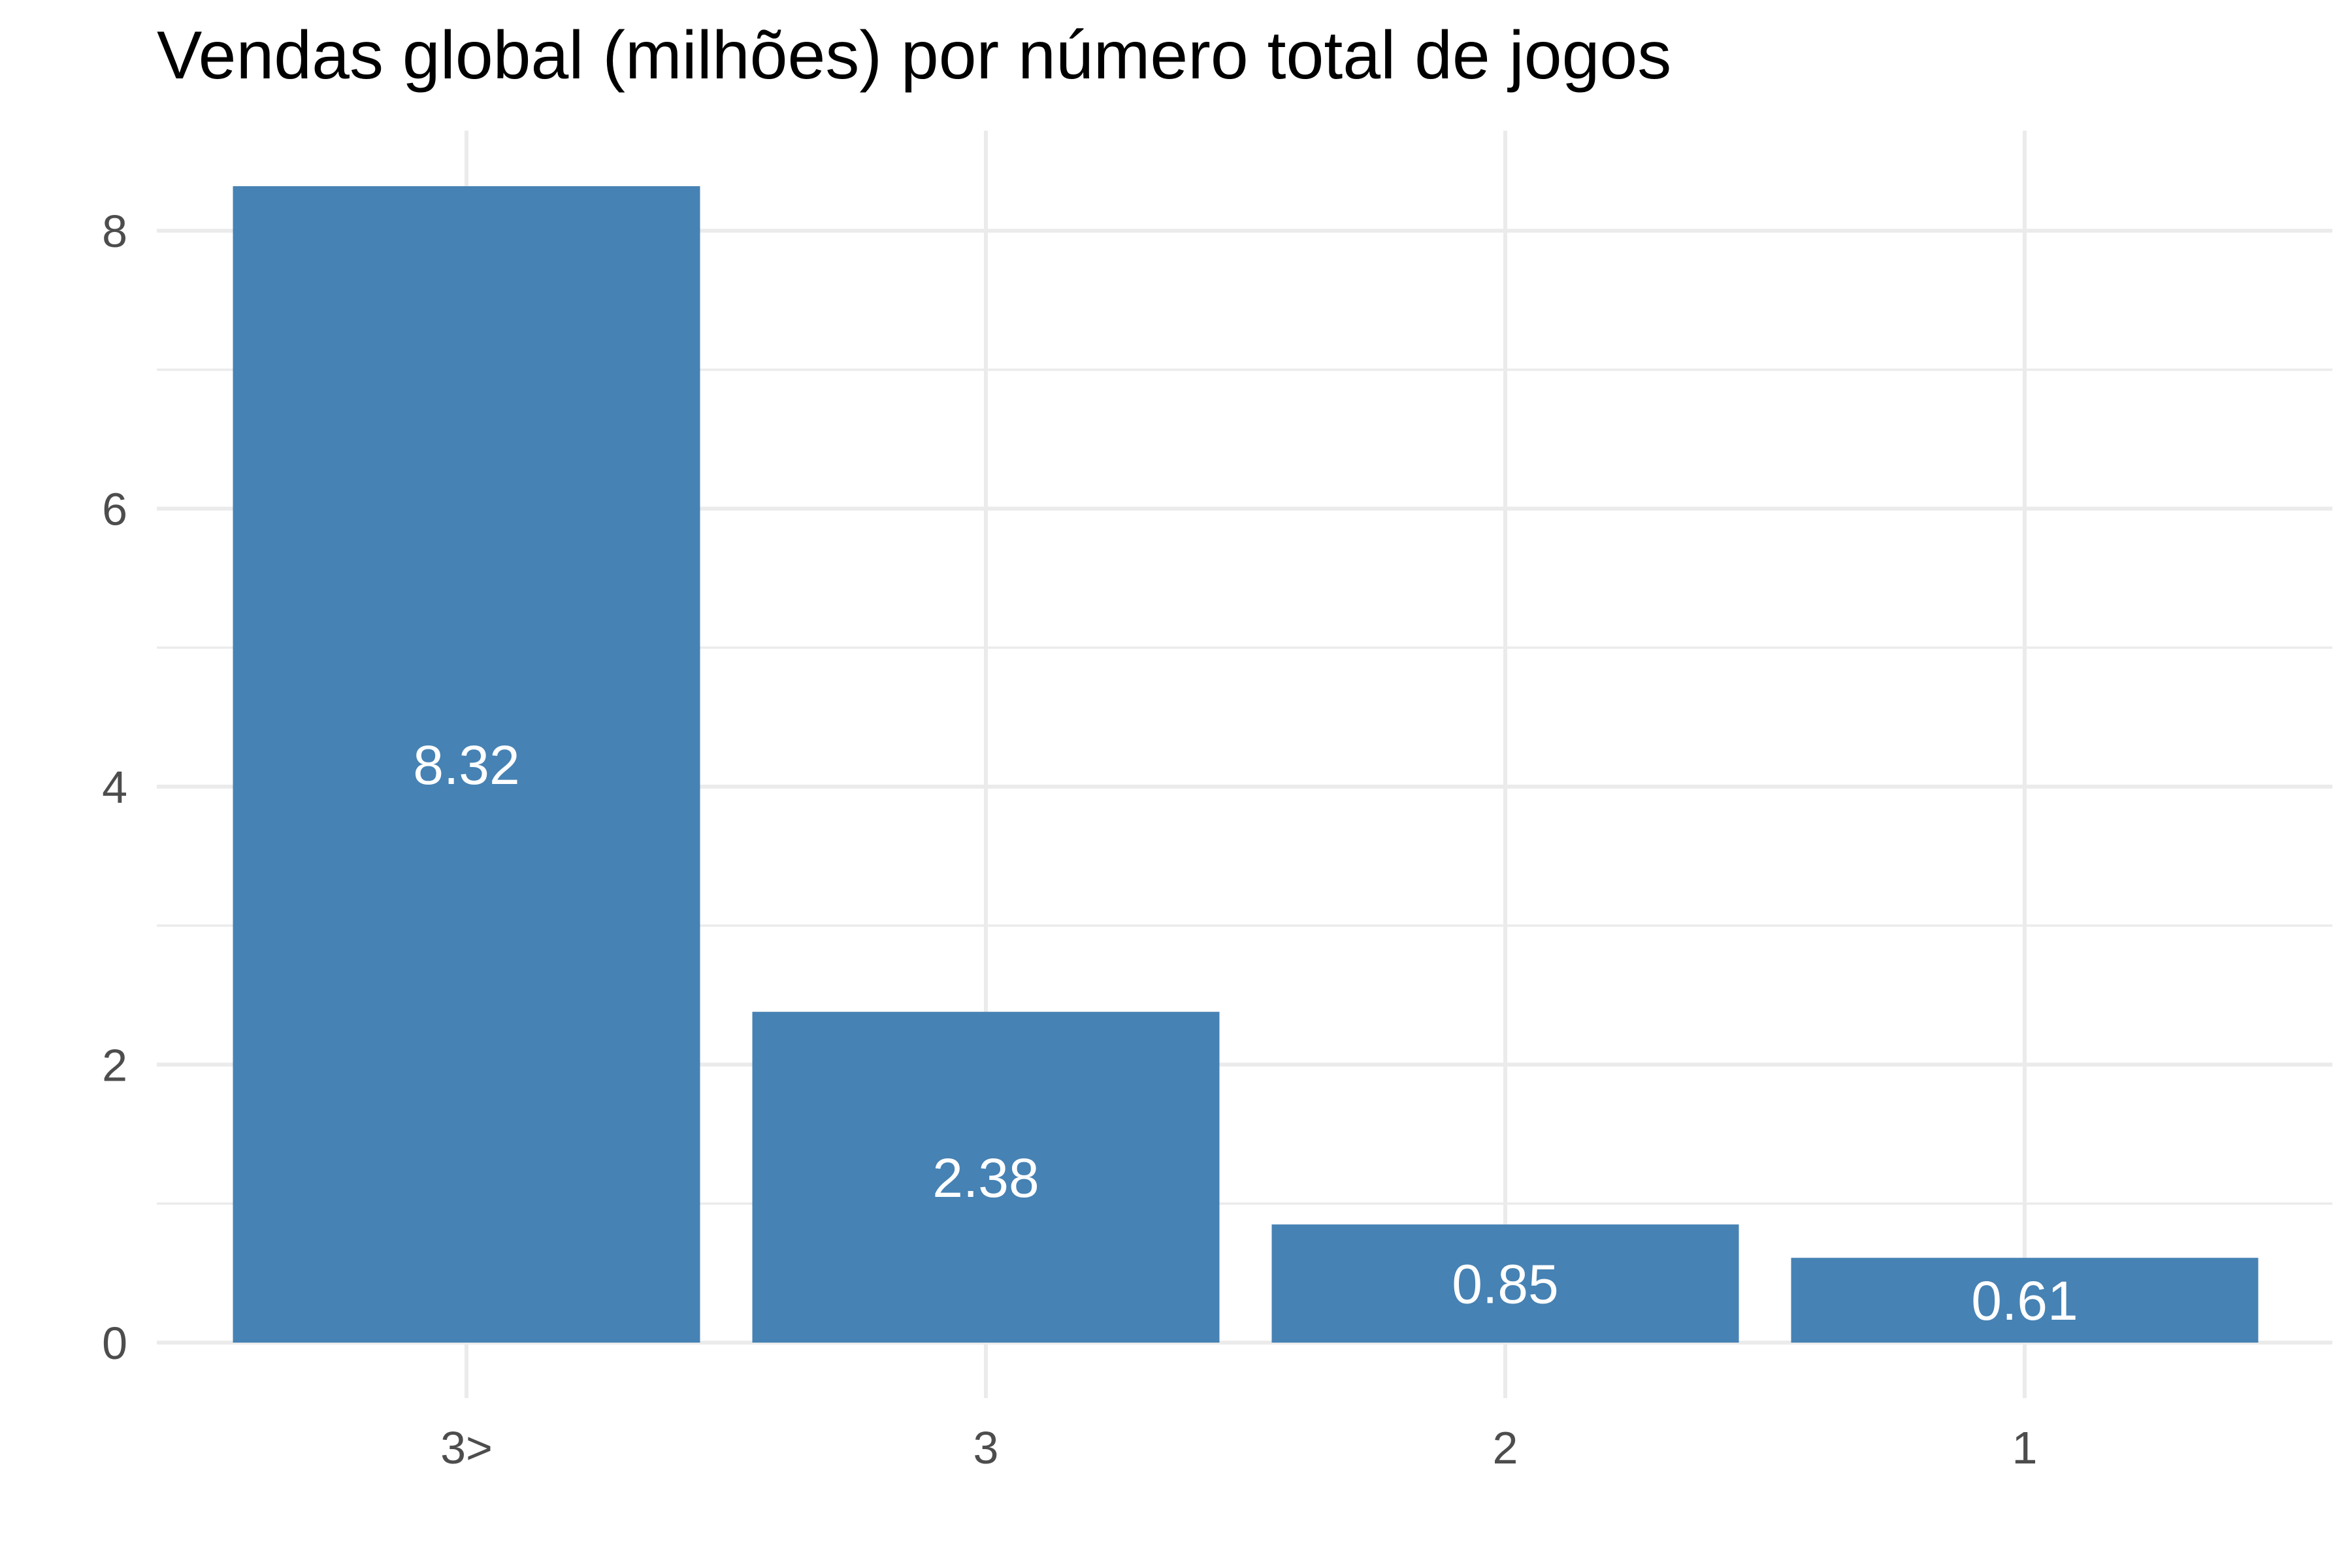 The height and width of the screenshot is (1568, 2352). I want to click on bar-value-label: 8.32, so click(466, 765).